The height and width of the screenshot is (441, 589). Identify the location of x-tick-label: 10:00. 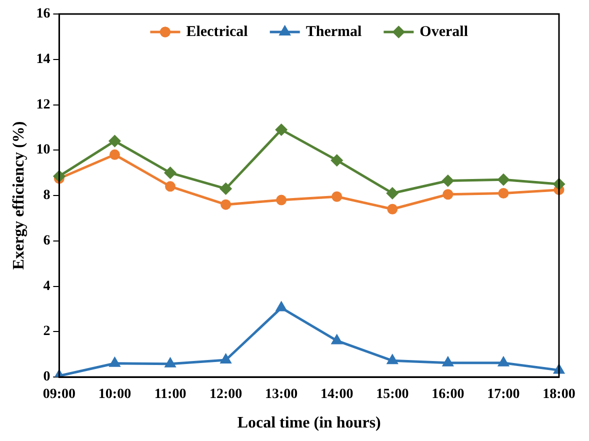
(115, 394).